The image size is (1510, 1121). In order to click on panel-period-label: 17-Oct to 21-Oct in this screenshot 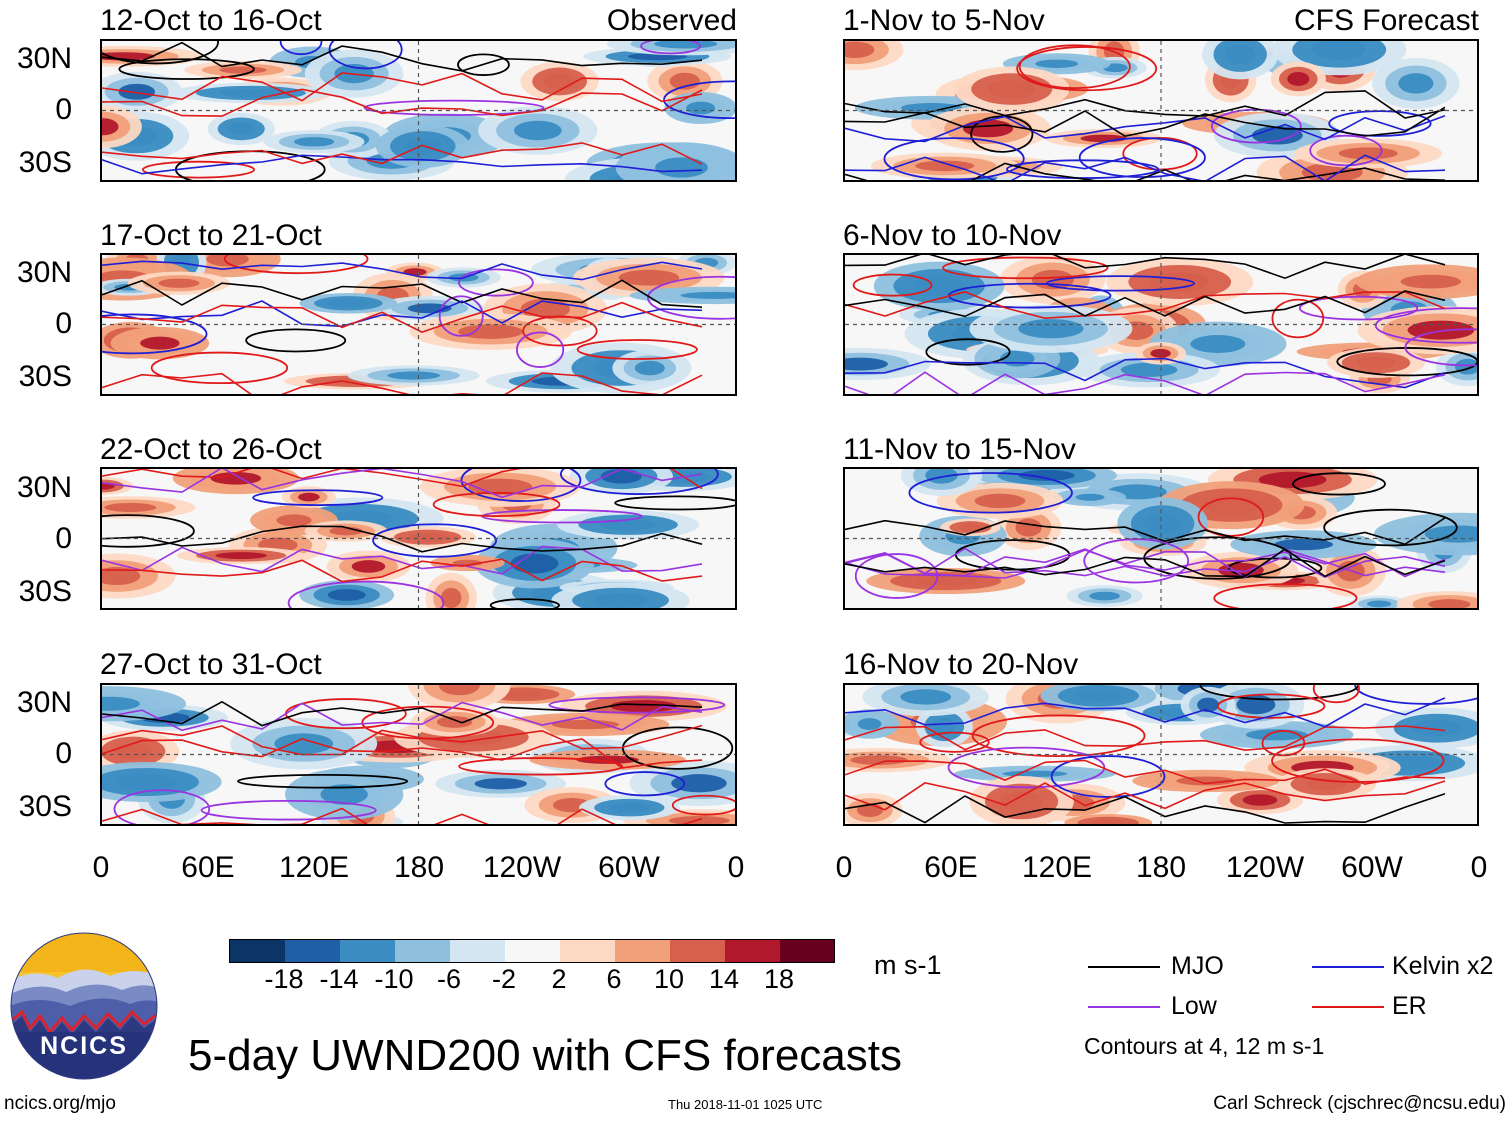, I will do `click(211, 235)`.